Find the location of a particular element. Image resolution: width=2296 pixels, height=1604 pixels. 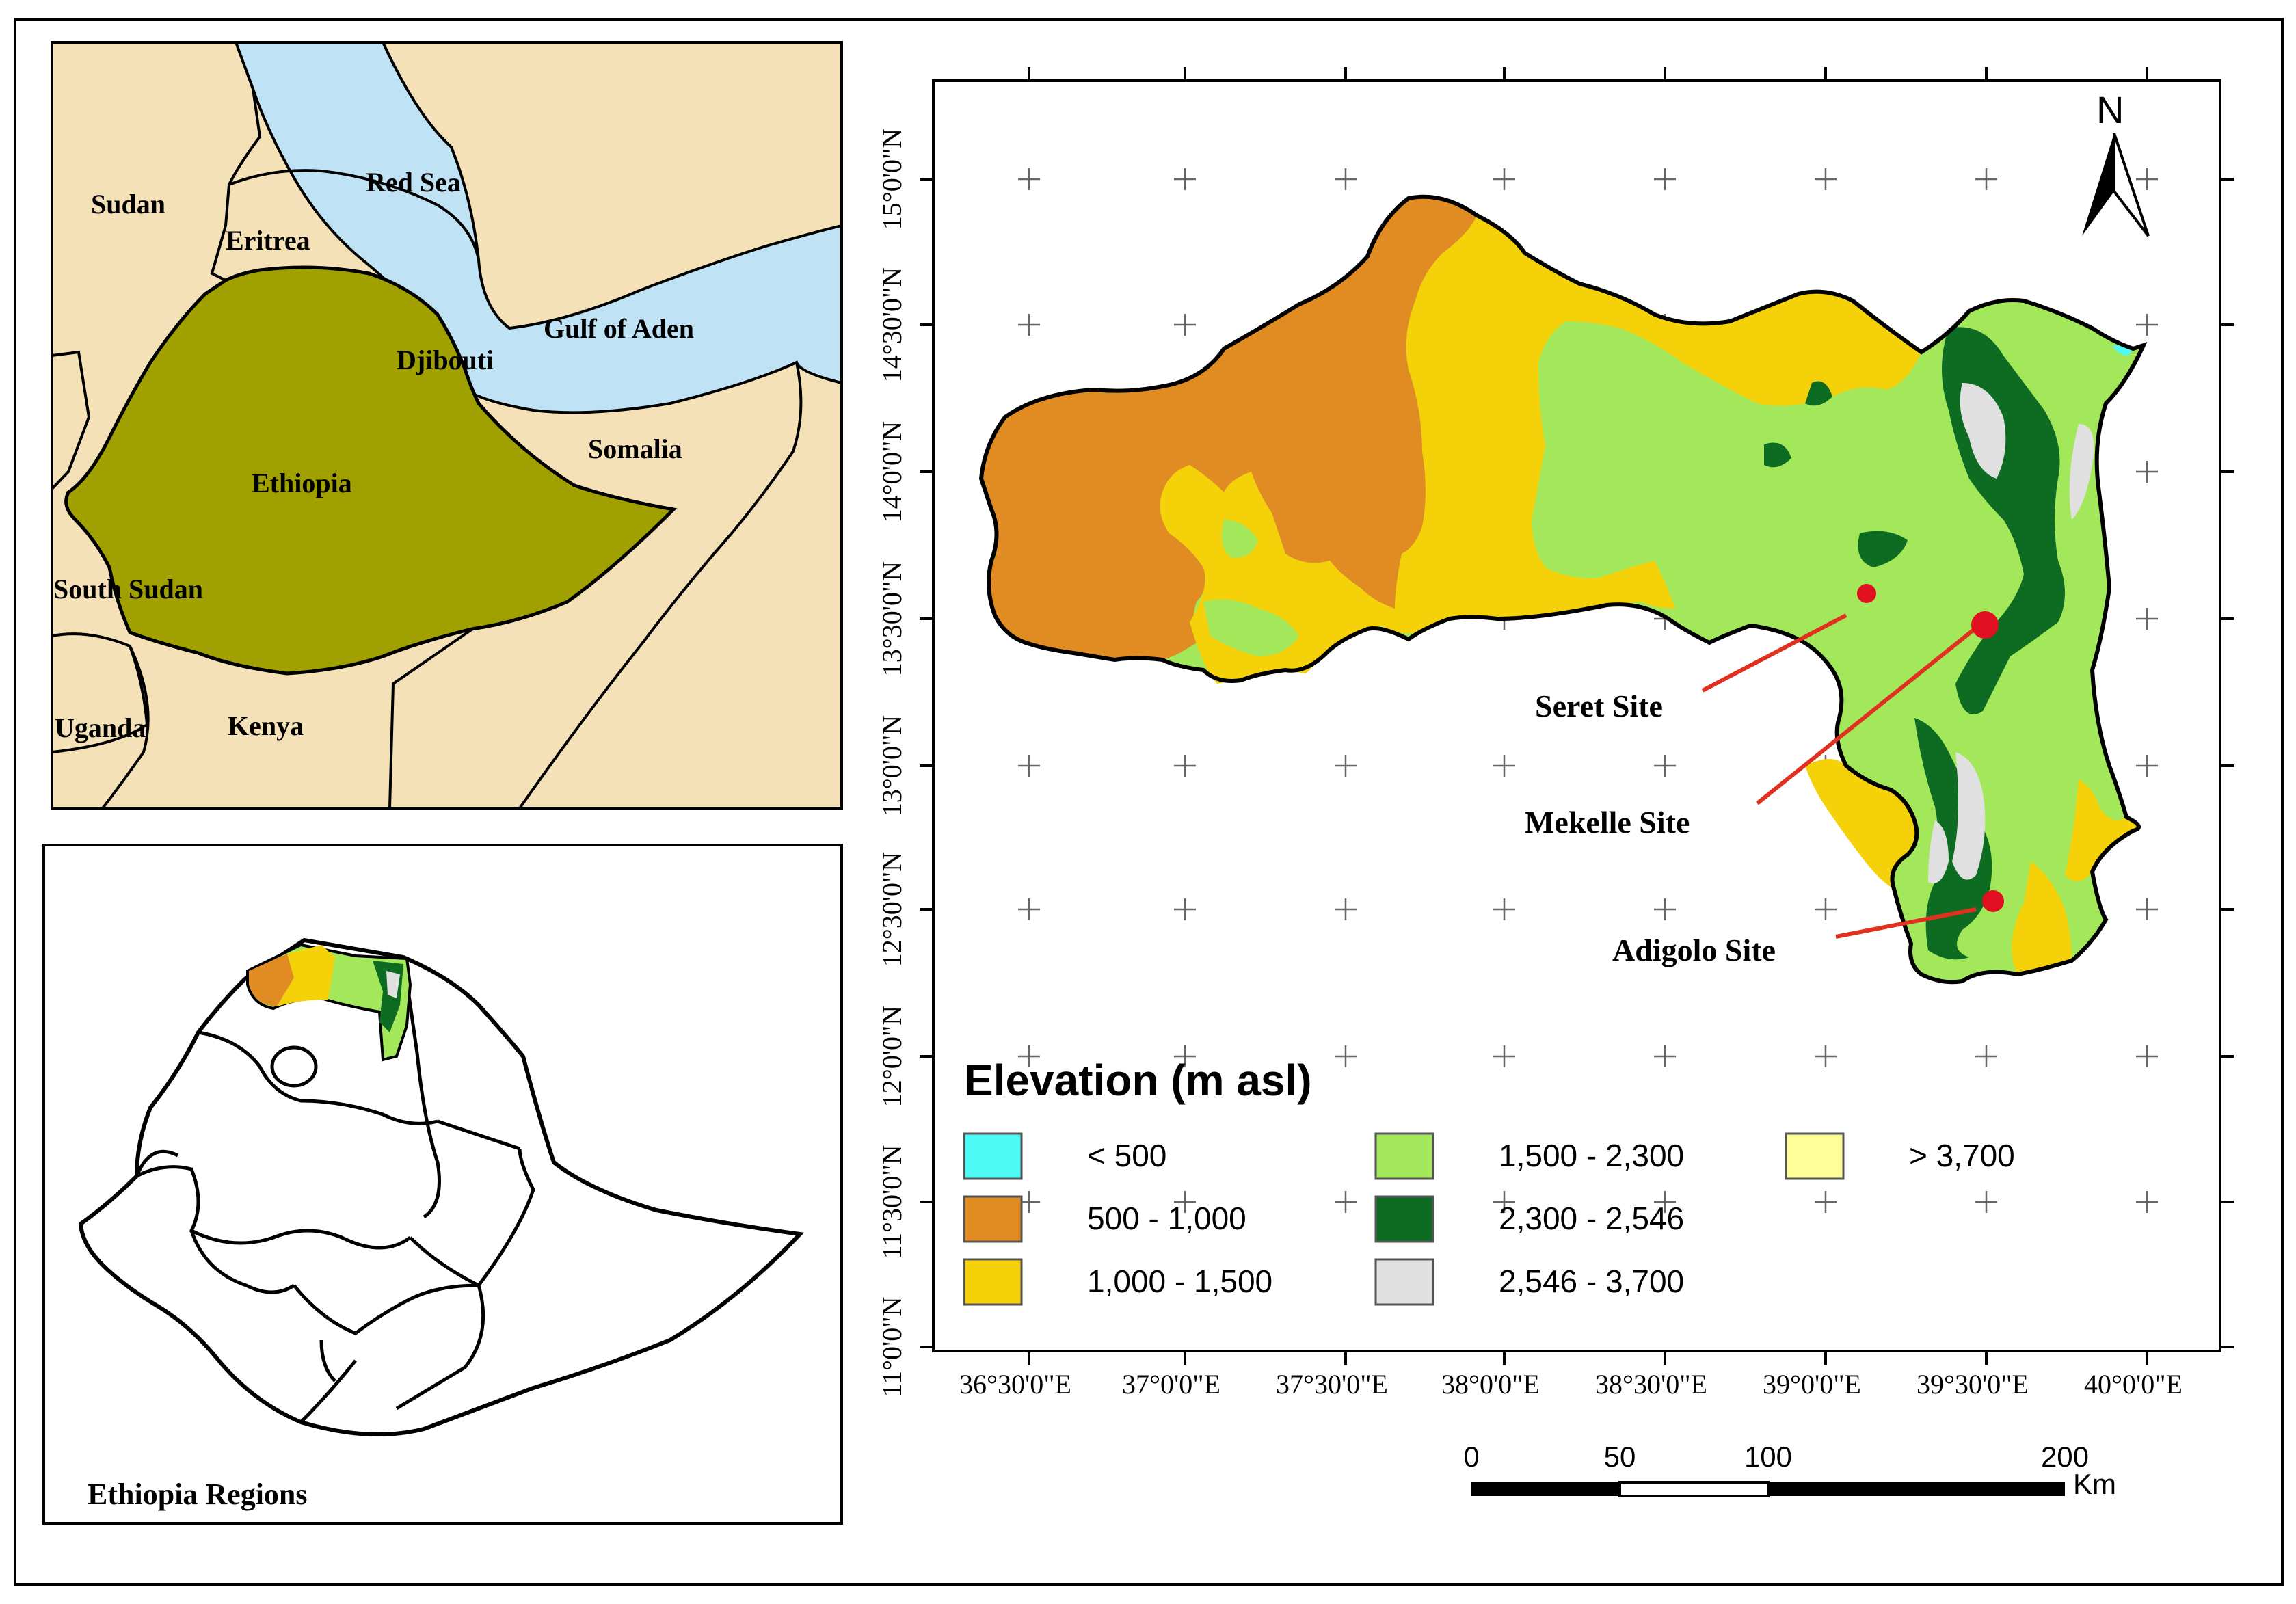

longitude-label: 40°0'0"E is located at coordinates (2133, 1384).